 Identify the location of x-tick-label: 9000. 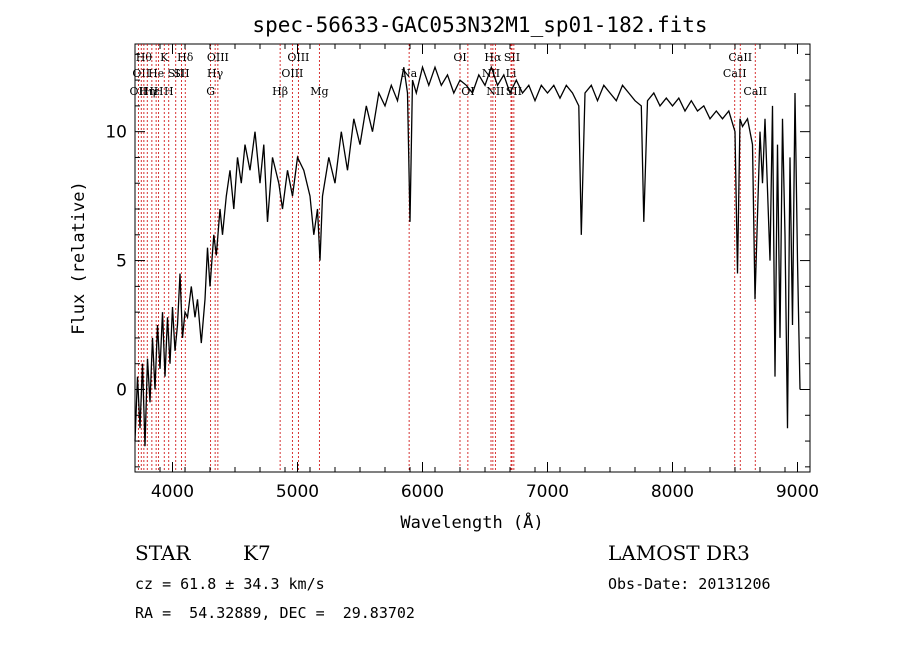
(797, 492).